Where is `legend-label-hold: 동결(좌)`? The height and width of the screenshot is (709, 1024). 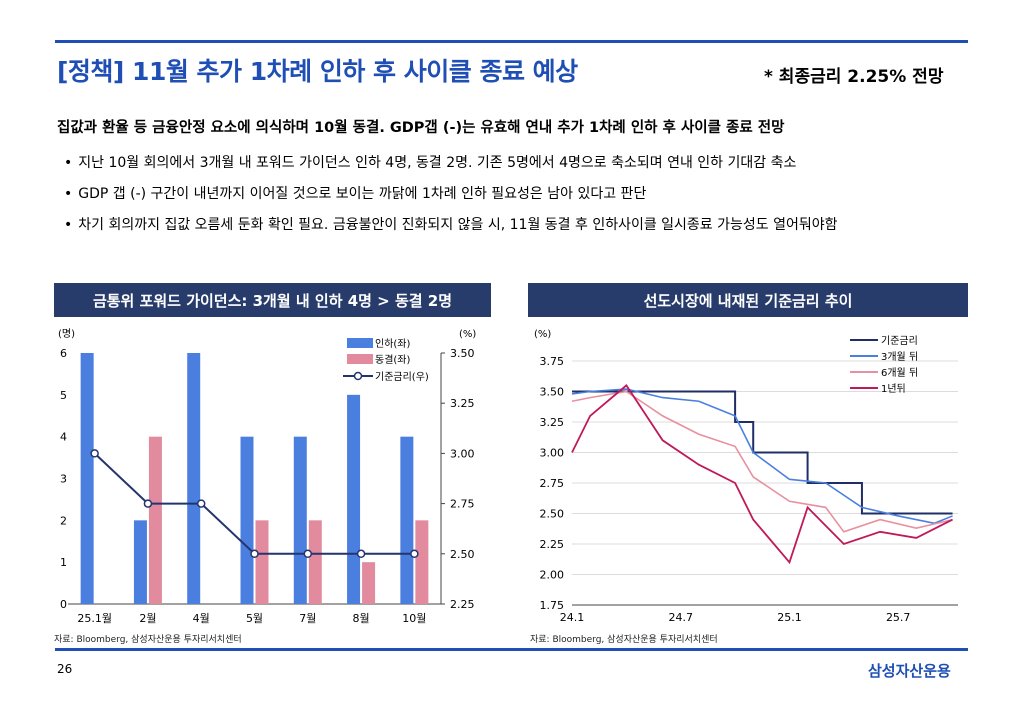
legend-label-hold: 동결(좌) is located at coordinates (393, 360).